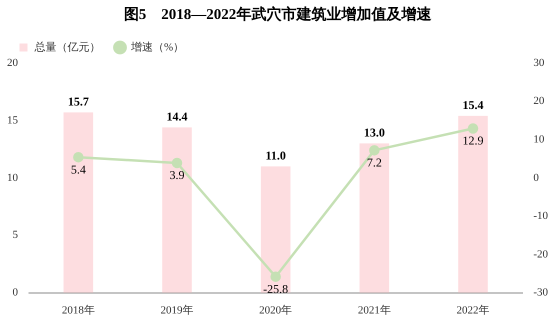 The image size is (555, 322). I want to click on data-label: 12.9, so click(473, 141).